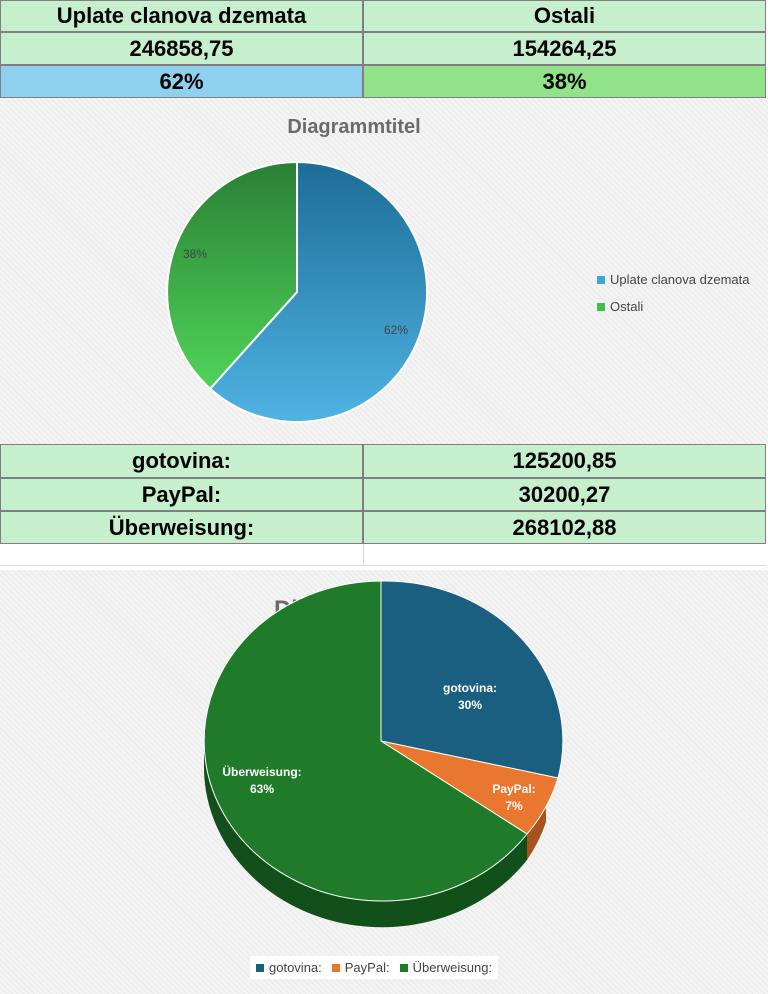 Image resolution: width=768 pixels, height=994 pixels. What do you see at coordinates (396, 330) in the screenshot?
I see `label-uplate-pct: 62%` at bounding box center [396, 330].